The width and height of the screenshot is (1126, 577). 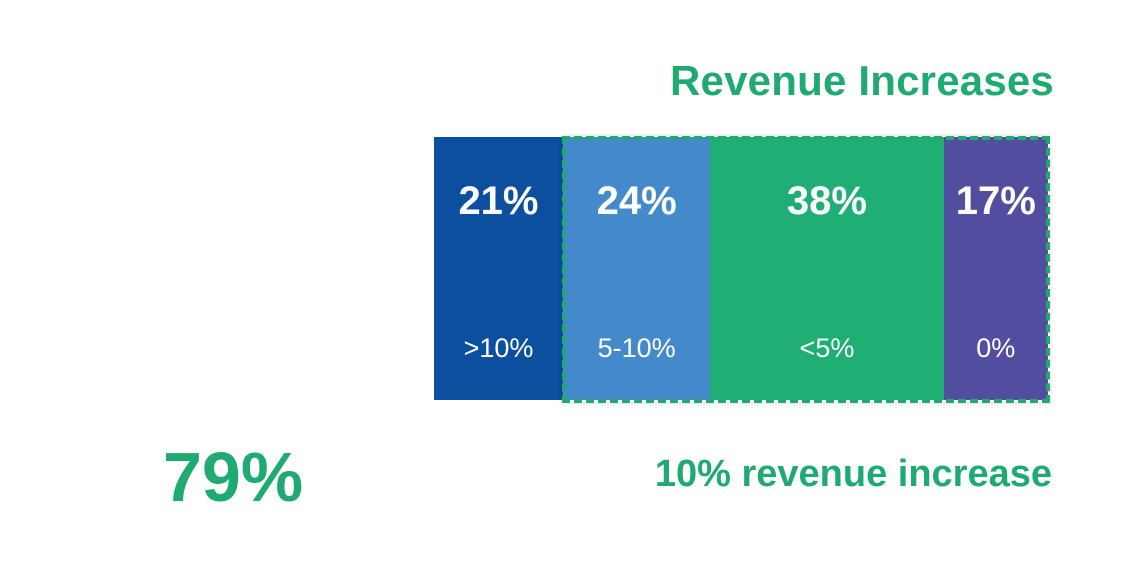 I want to click on segment-category-label: <5%, so click(x=827, y=348).